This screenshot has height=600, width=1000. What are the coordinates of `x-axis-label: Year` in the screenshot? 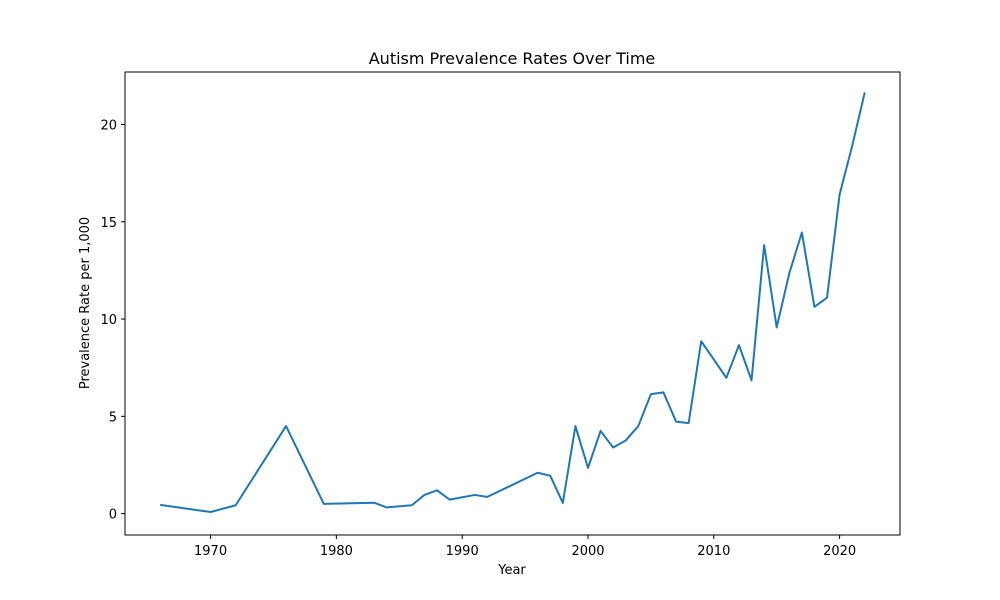 It's located at (511, 570).